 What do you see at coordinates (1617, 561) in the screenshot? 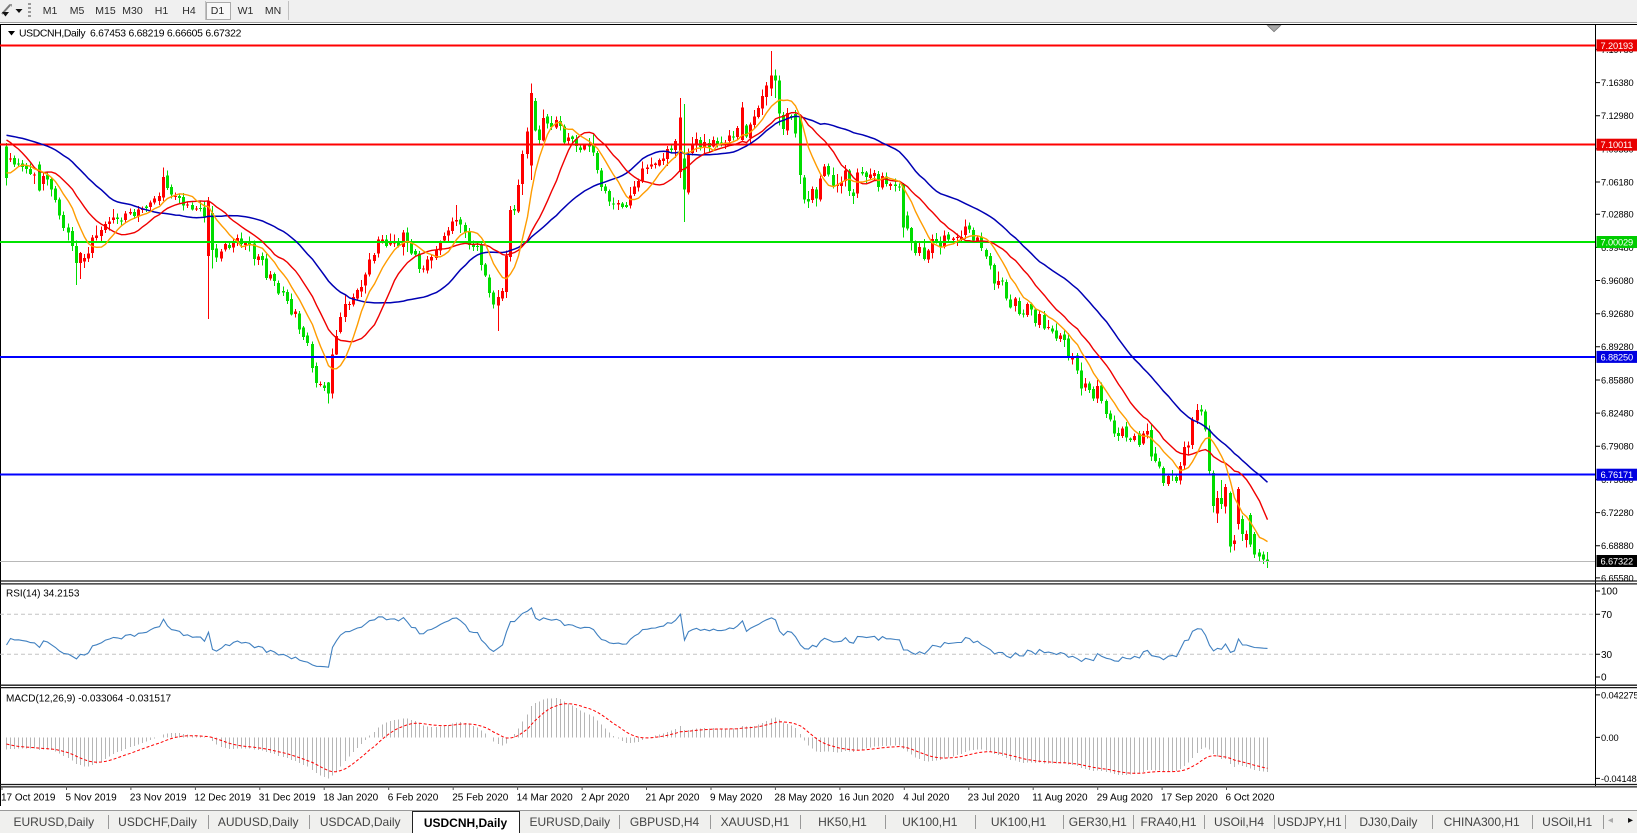
I see `svg-text: 6.67322` at bounding box center [1617, 561].